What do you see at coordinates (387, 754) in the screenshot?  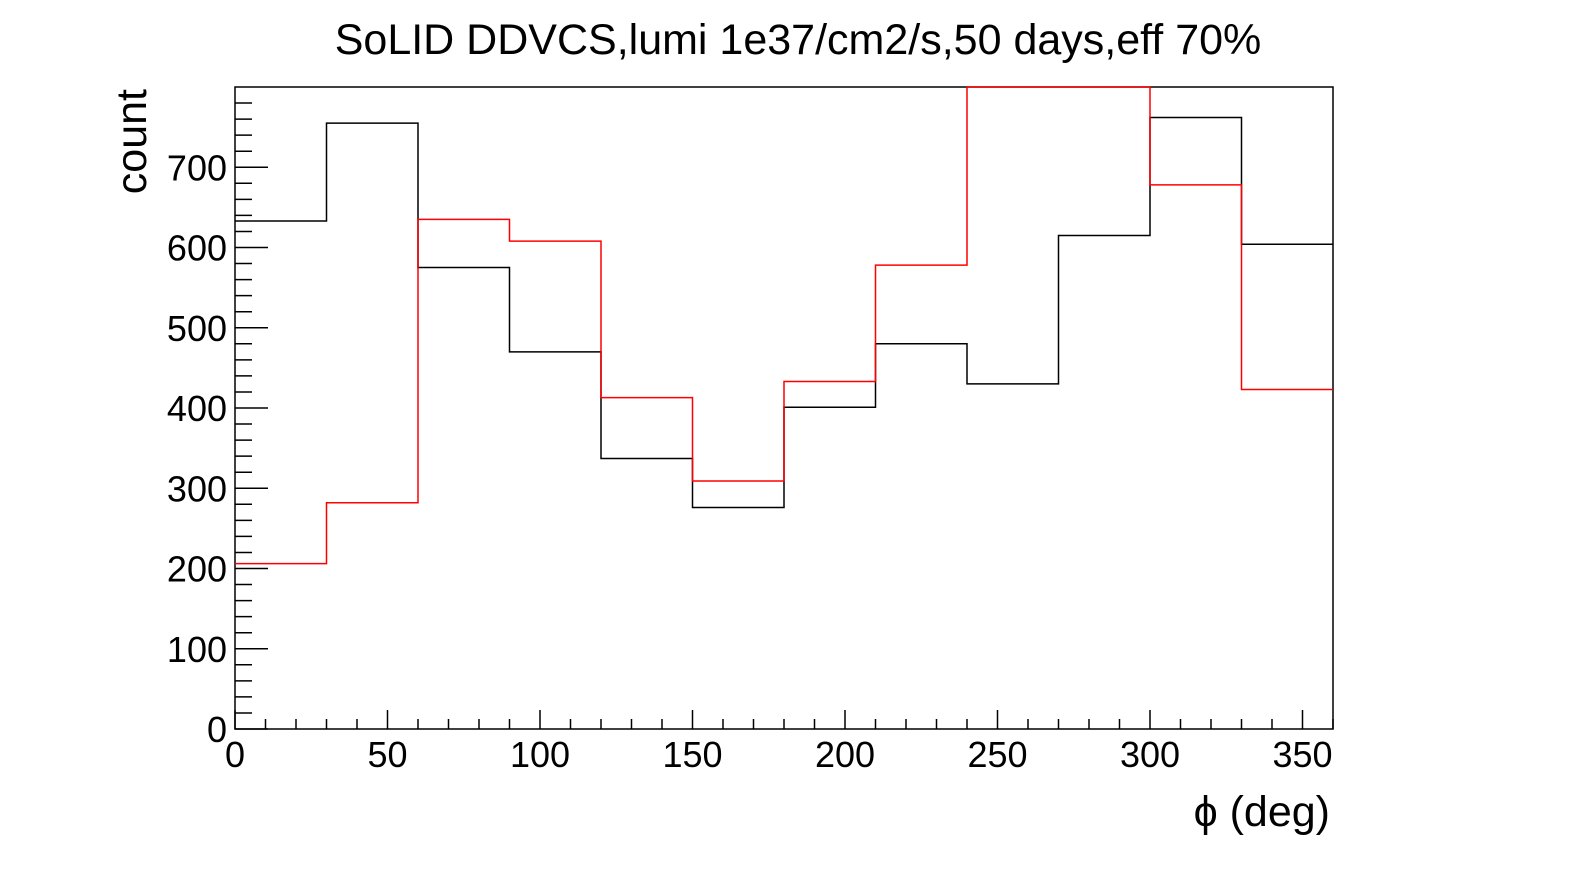 I see `x-tick-label: 50` at bounding box center [387, 754].